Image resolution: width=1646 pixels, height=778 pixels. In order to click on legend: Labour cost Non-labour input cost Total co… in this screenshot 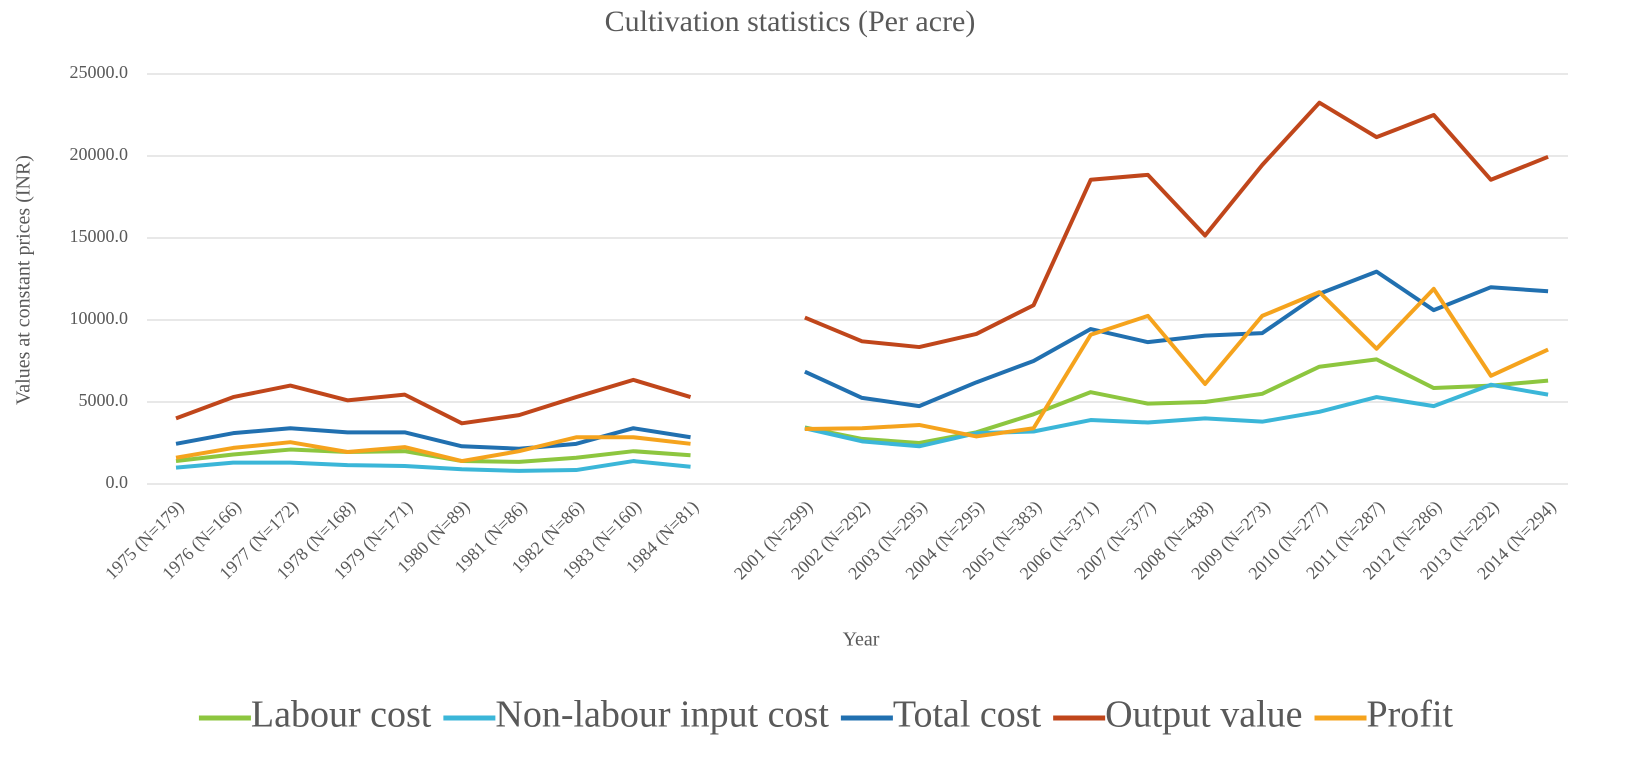, I will do `click(826, 715)`.